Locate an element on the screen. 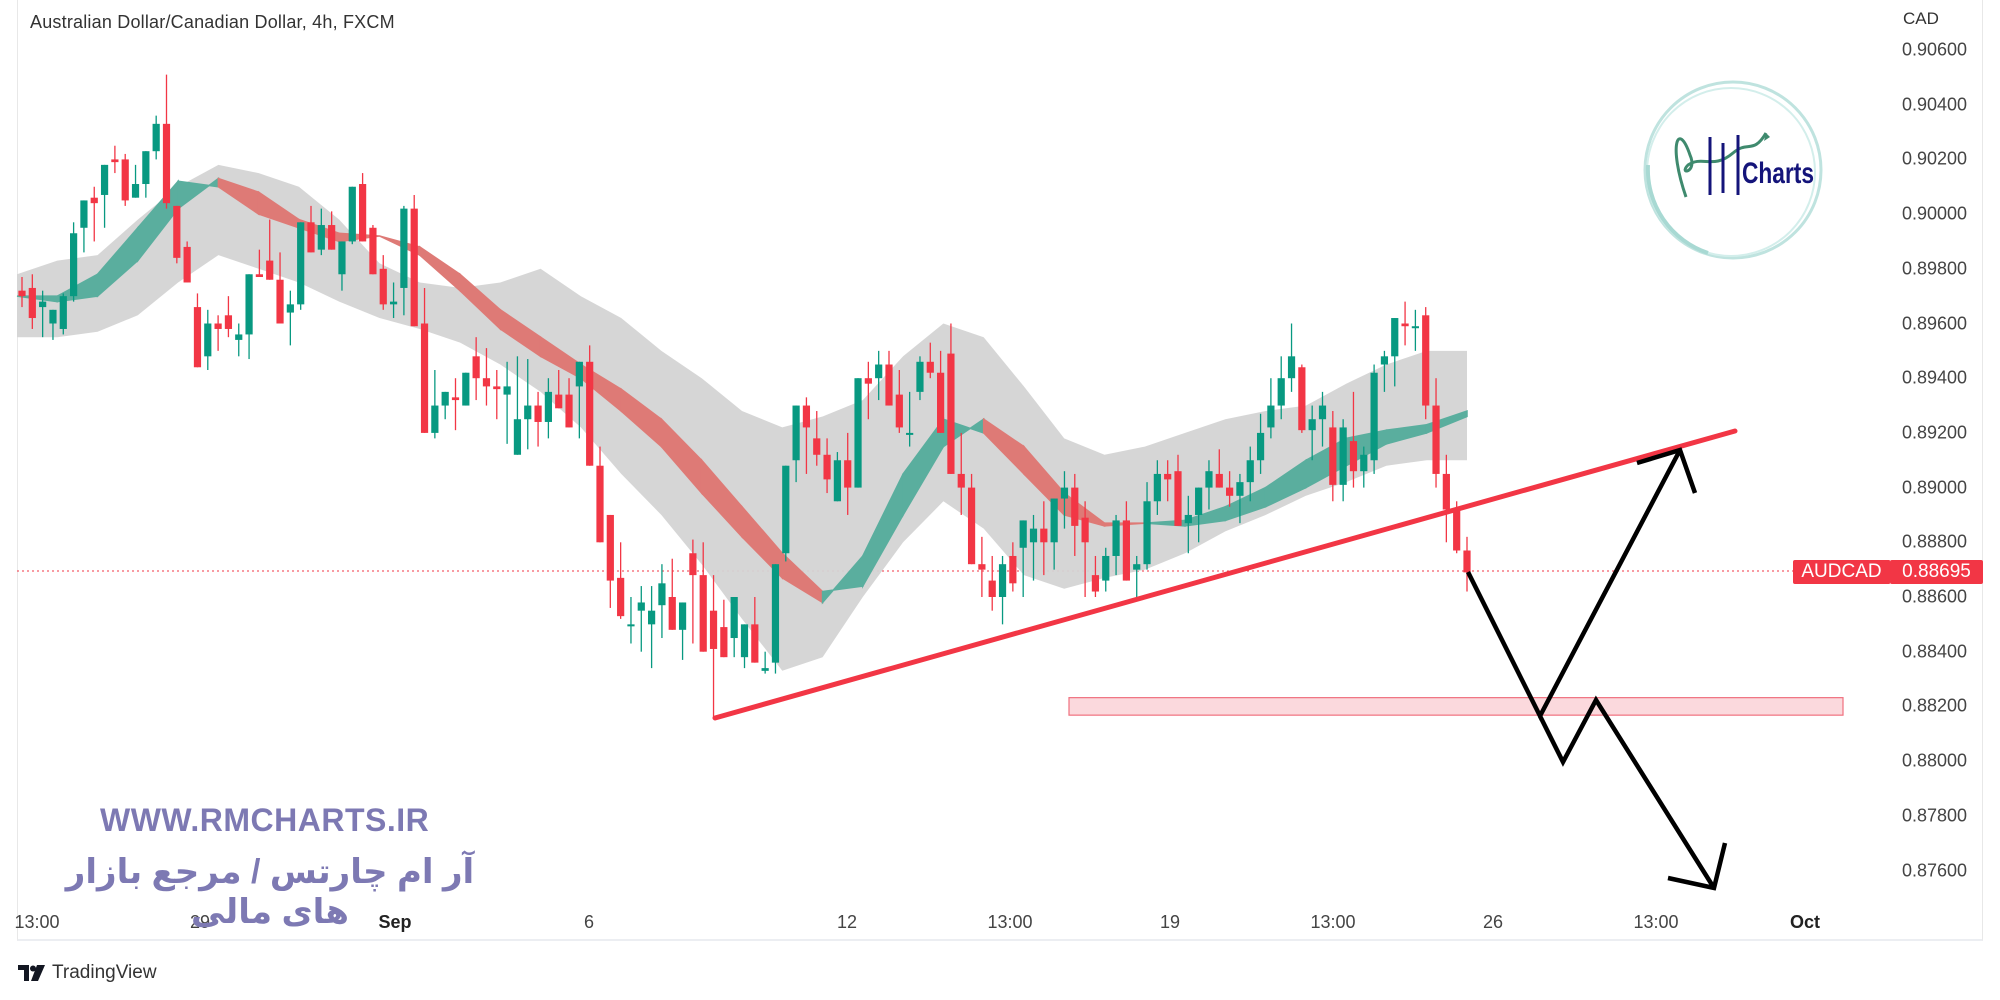  arrowhead-down-icon is located at coordinates (1697, 866).